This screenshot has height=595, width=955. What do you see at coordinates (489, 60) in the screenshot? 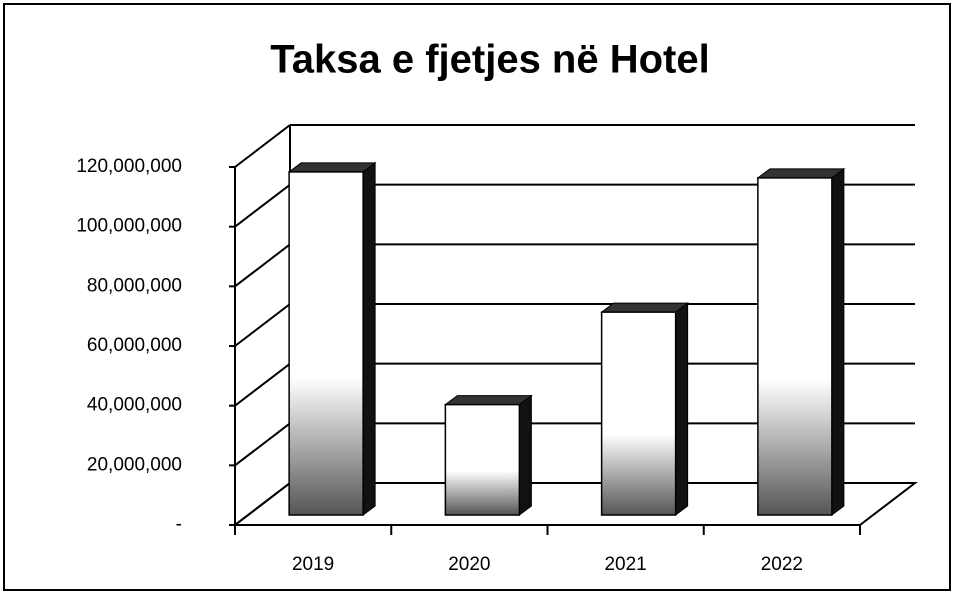
I see `chart-title: Taksa e fjetjes në Hotel` at bounding box center [489, 60].